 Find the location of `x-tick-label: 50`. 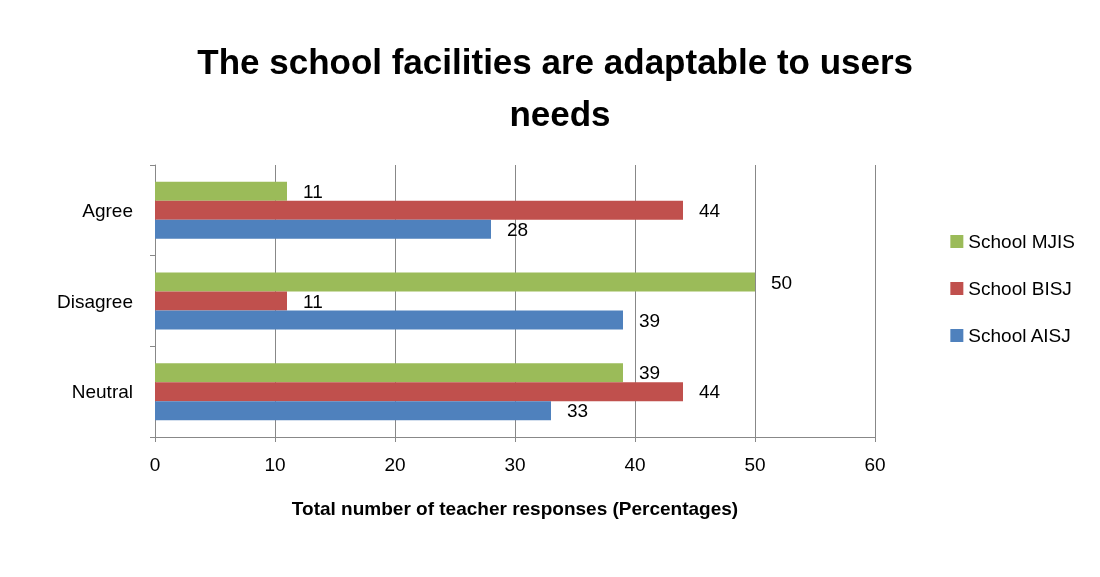

x-tick-label: 50 is located at coordinates (755, 464).